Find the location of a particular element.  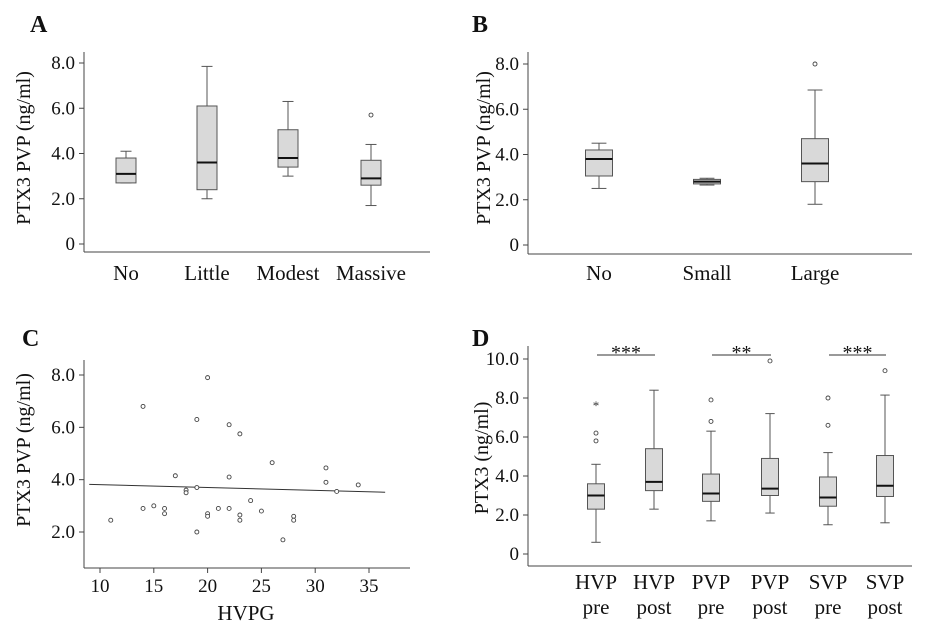

x-axis-label: HVPG is located at coordinates (245, 612).